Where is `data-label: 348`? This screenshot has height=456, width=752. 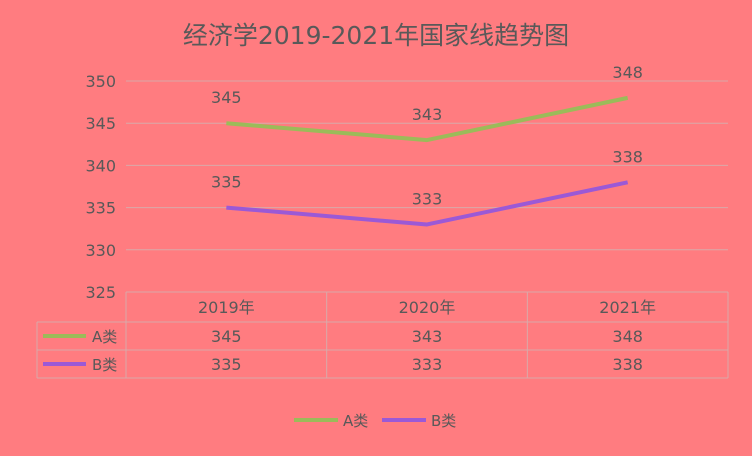 data-label: 348 is located at coordinates (627, 72).